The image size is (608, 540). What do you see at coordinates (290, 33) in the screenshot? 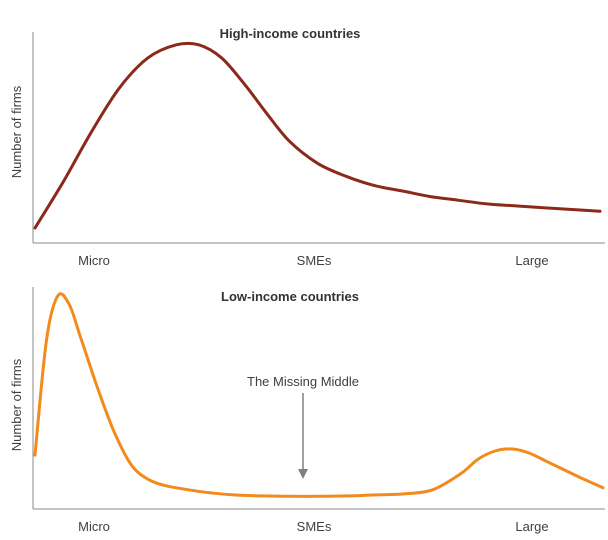
I see `chart-title-top: High-income countries` at bounding box center [290, 33].